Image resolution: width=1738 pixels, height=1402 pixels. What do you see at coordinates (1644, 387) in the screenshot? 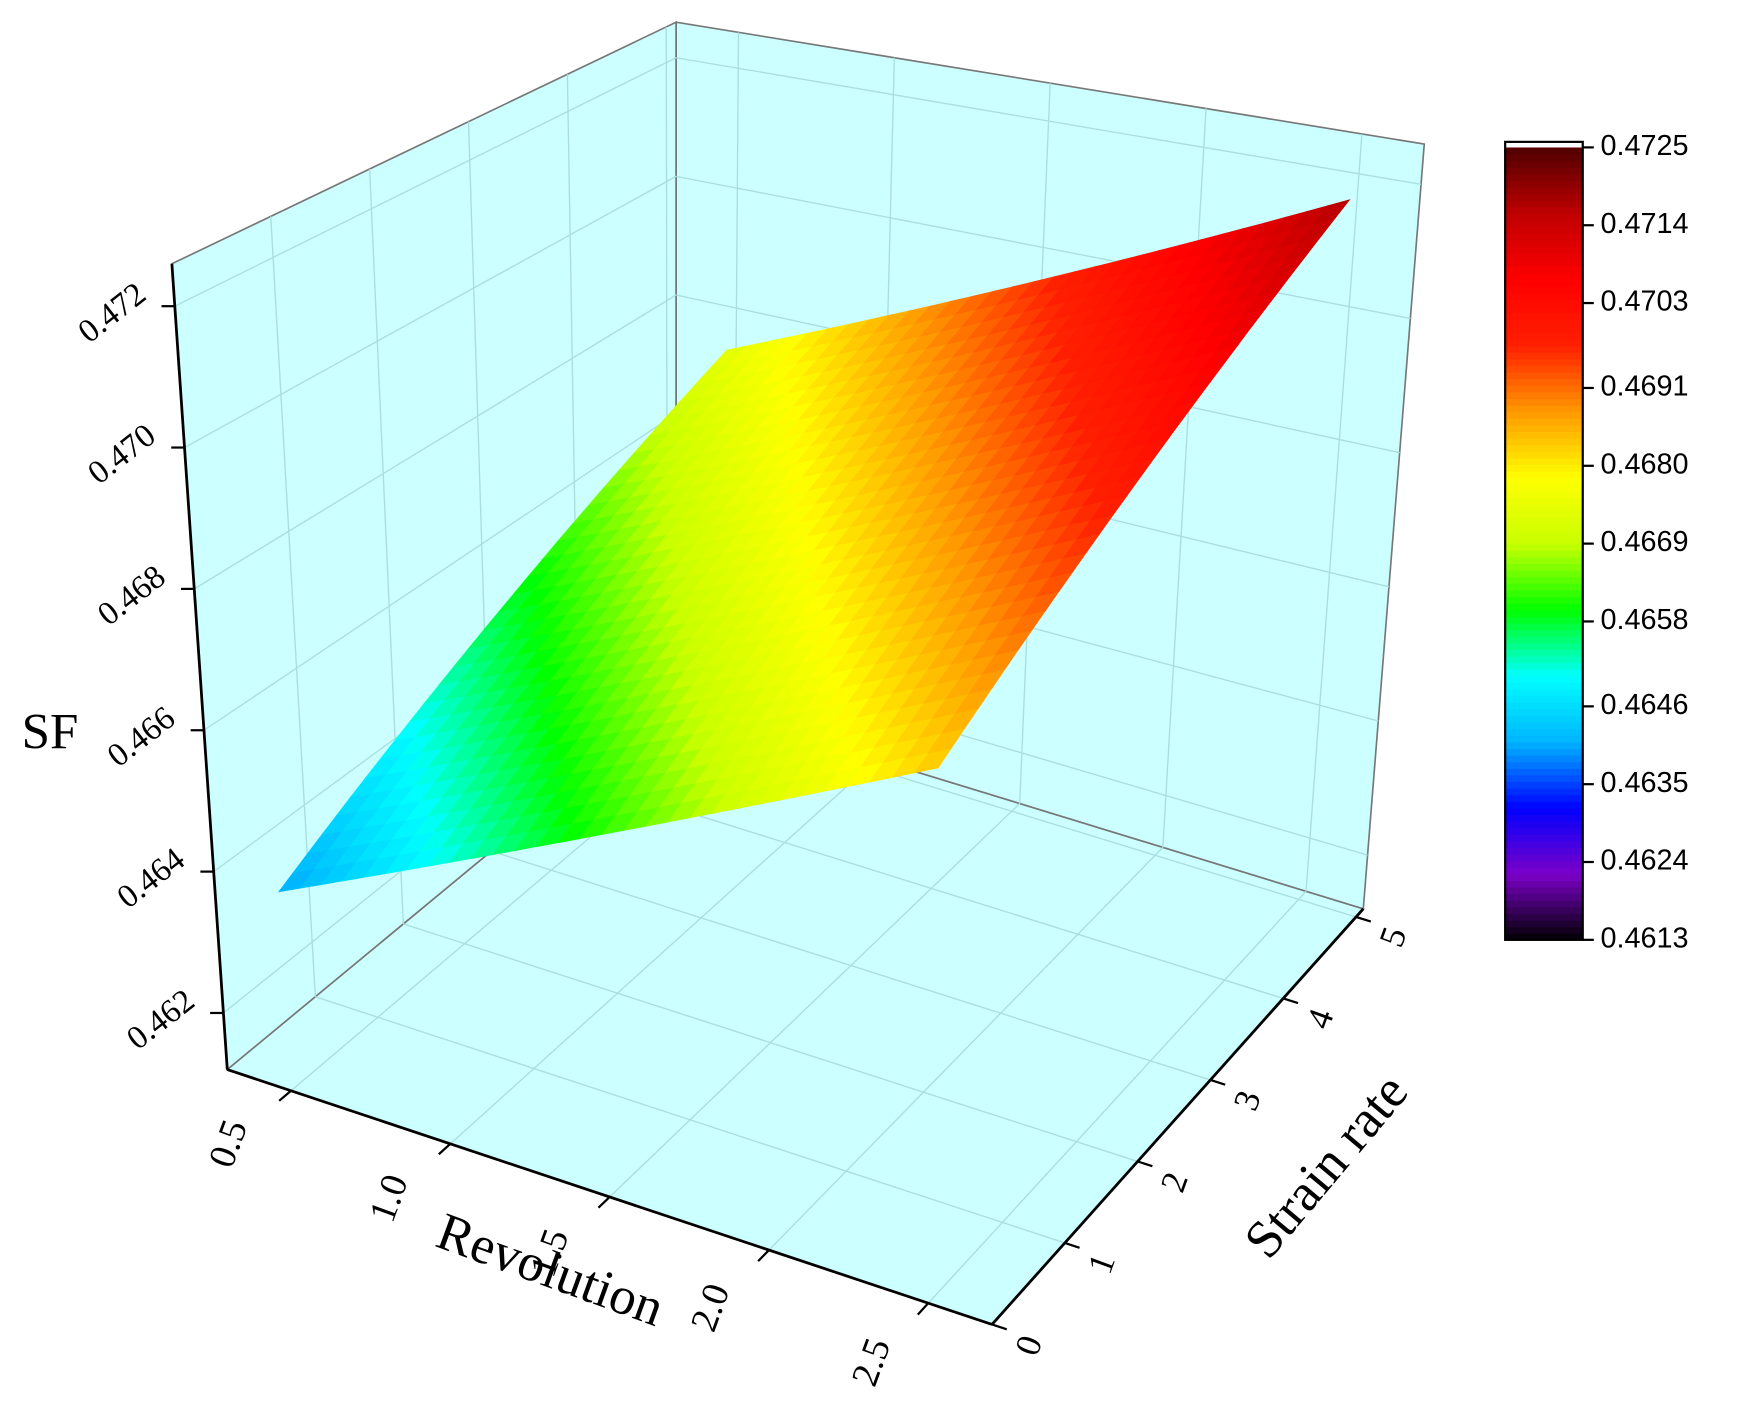
I see `colorbar-tick-label: 0.4691` at bounding box center [1644, 387].